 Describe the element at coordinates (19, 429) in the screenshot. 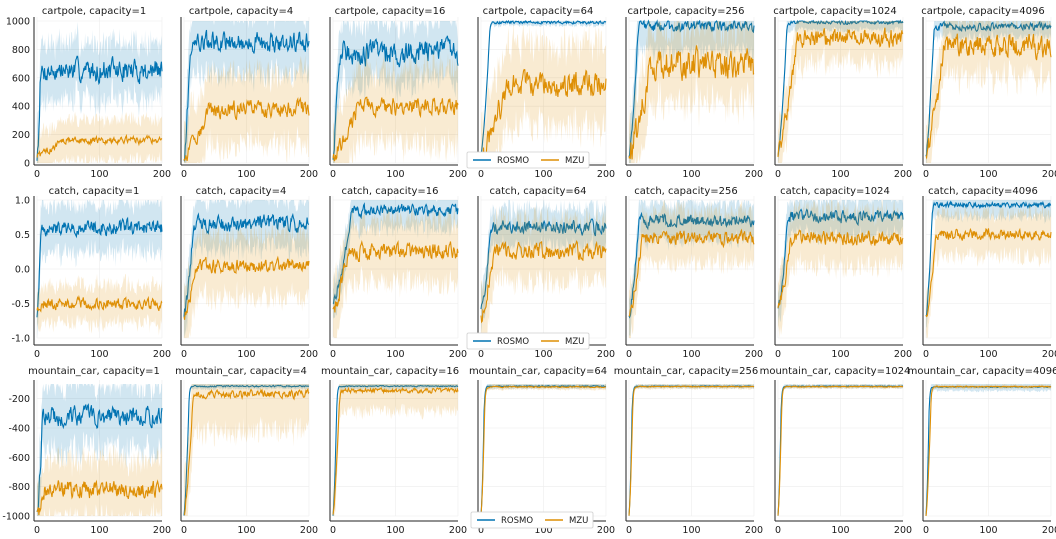

I see `y-tick-label: -400` at that location.